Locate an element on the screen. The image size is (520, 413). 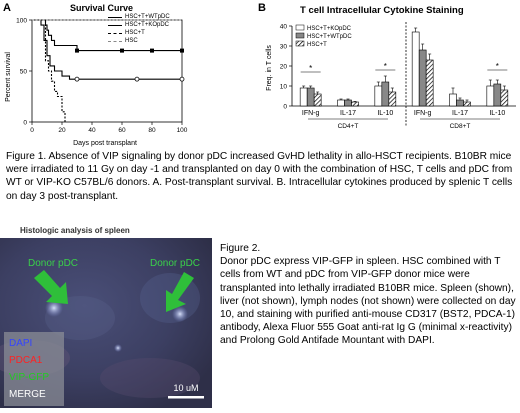
survival-legend-item: HSC+T+WTpDC is located at coordinates (148, 17).